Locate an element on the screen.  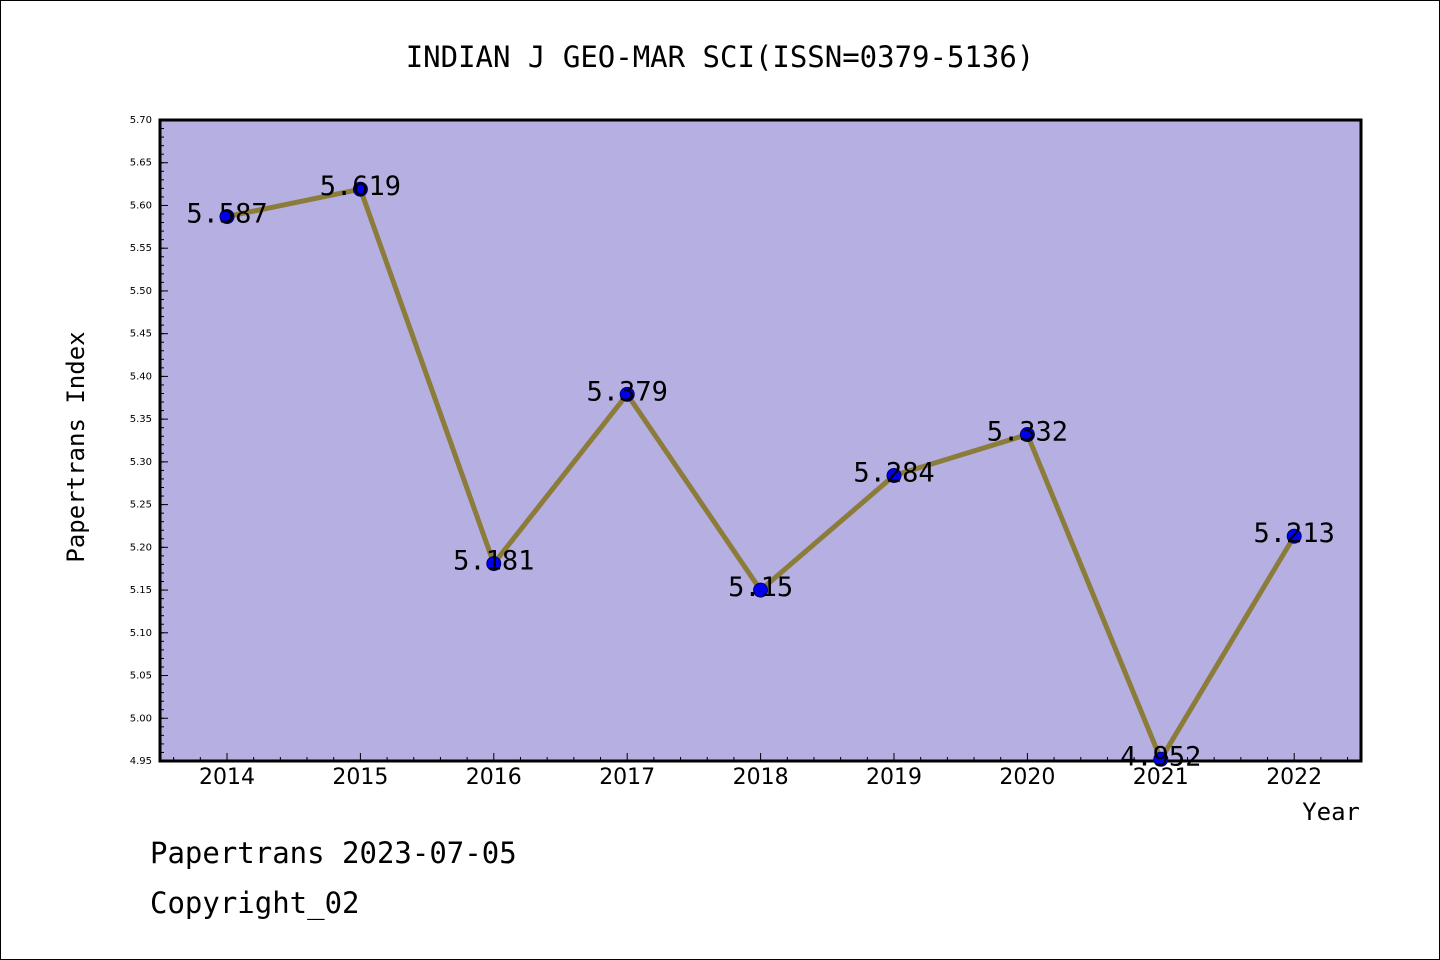
y-tick-label: 4.95 is located at coordinates (141, 761).